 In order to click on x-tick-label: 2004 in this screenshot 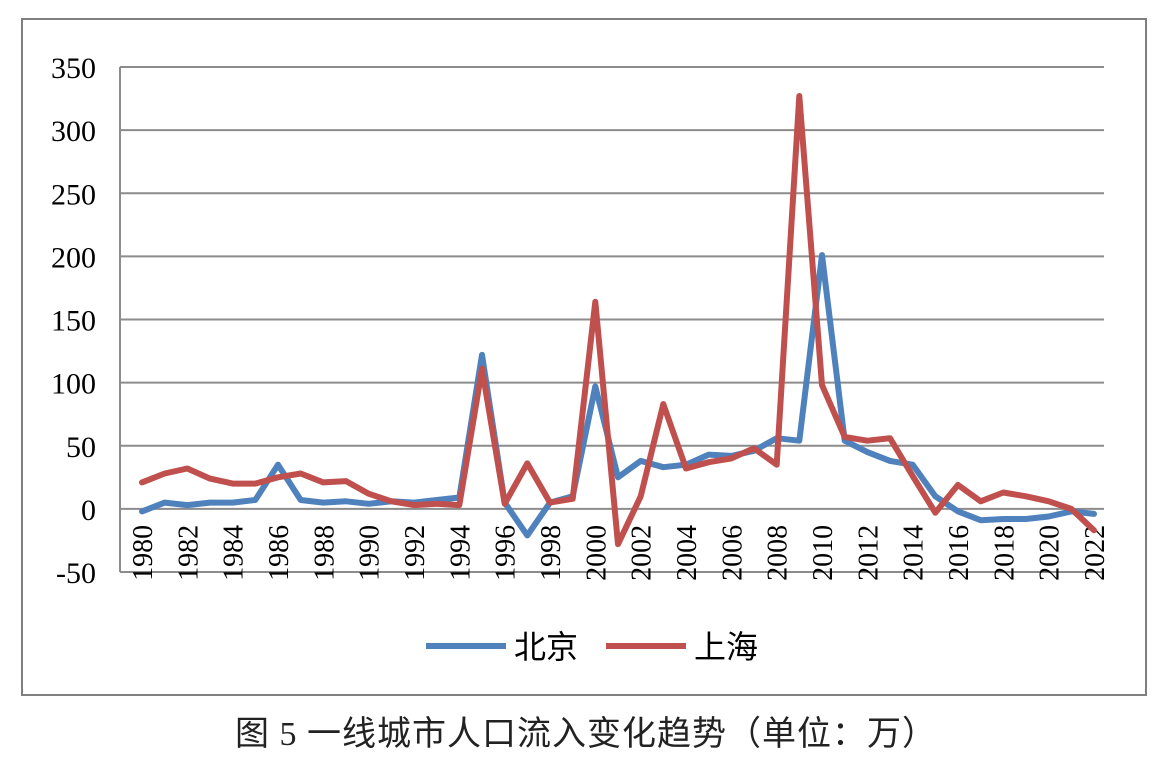, I will do `click(687, 553)`.